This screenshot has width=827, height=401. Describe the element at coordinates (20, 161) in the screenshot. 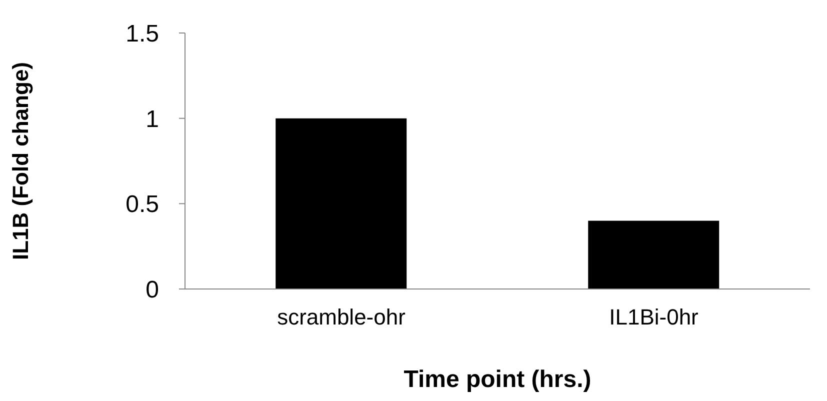

I see `y-axis-title: IL1B (Fold change)` at that location.